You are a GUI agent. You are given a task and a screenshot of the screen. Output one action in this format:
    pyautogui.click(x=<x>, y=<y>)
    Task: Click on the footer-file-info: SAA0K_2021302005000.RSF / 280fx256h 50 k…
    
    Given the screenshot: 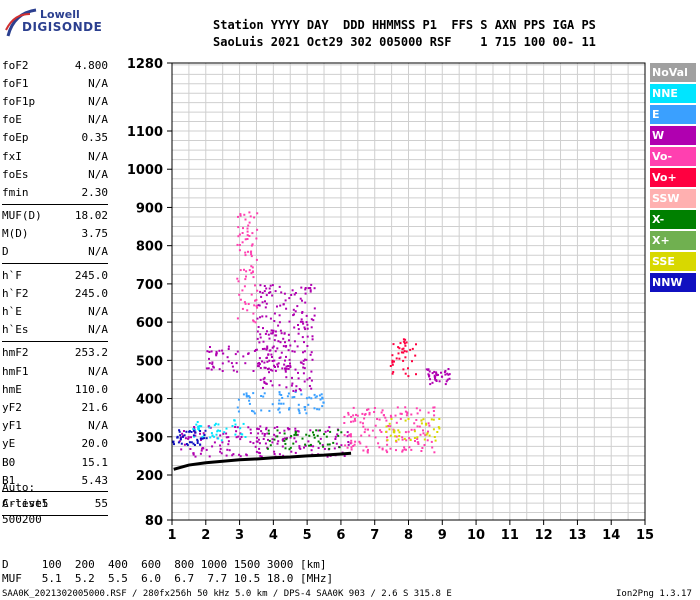 What is the action you would take?
    pyautogui.click(x=227, y=594)
    